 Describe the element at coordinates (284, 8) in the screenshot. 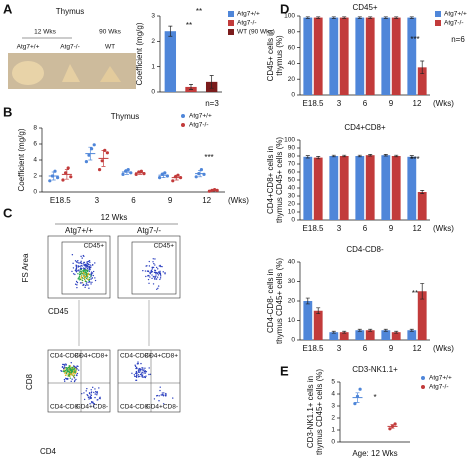

I see `panel-label: D` at that location.